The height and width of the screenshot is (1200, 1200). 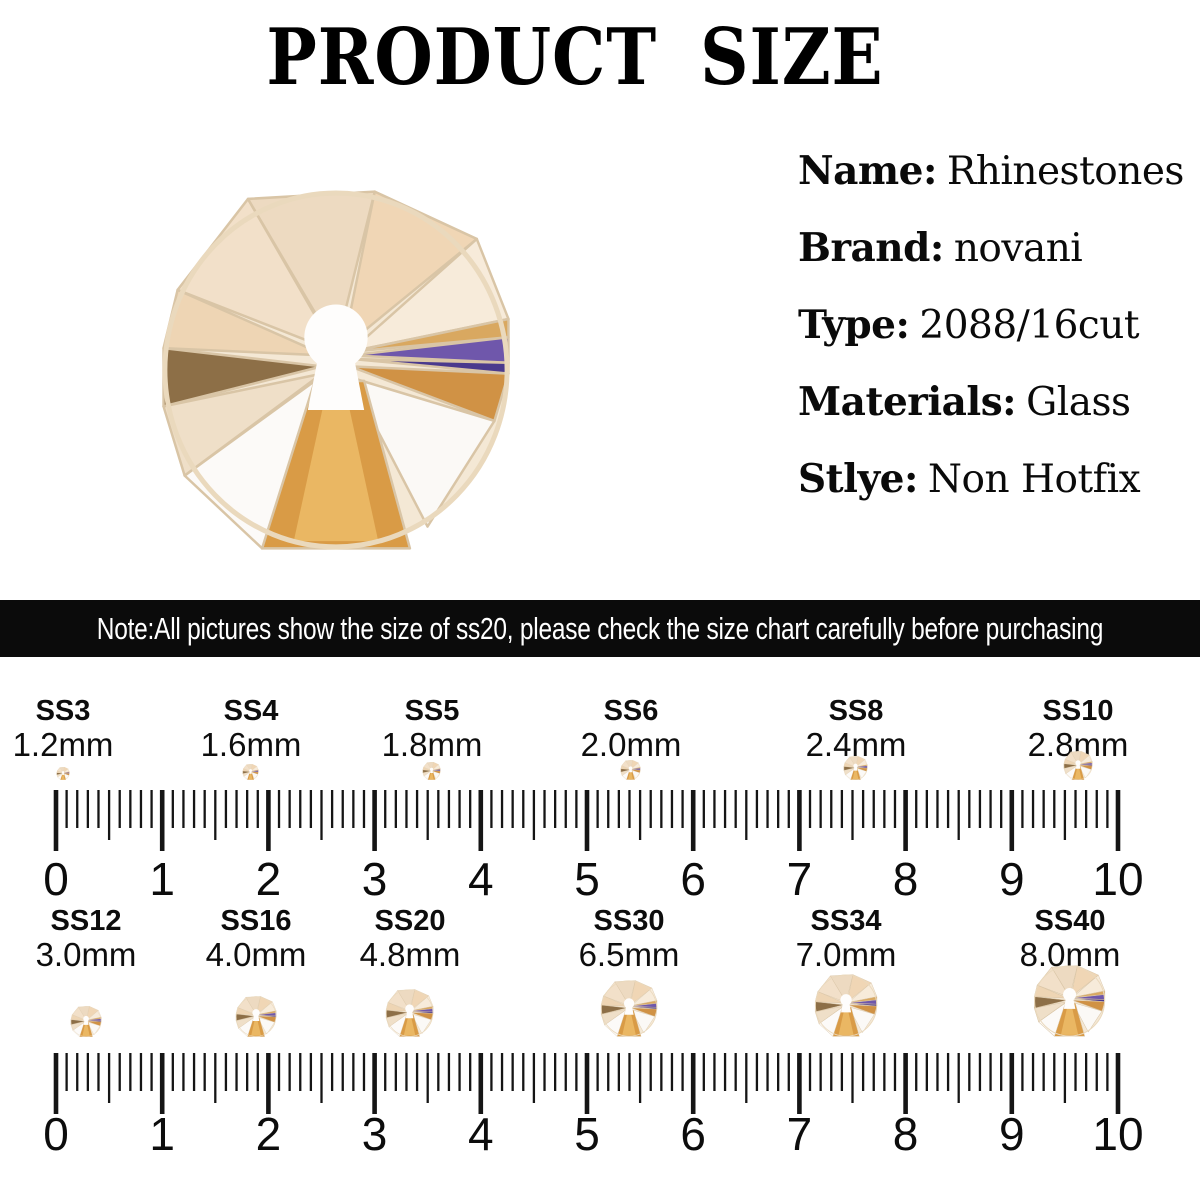 What do you see at coordinates (1078, 402) in the screenshot?
I see `spec-value: Glass` at bounding box center [1078, 402].